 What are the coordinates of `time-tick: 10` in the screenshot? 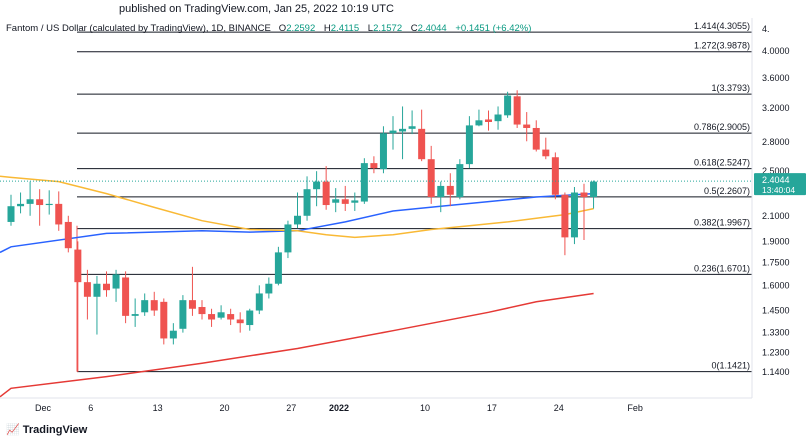 It's located at (425, 408).